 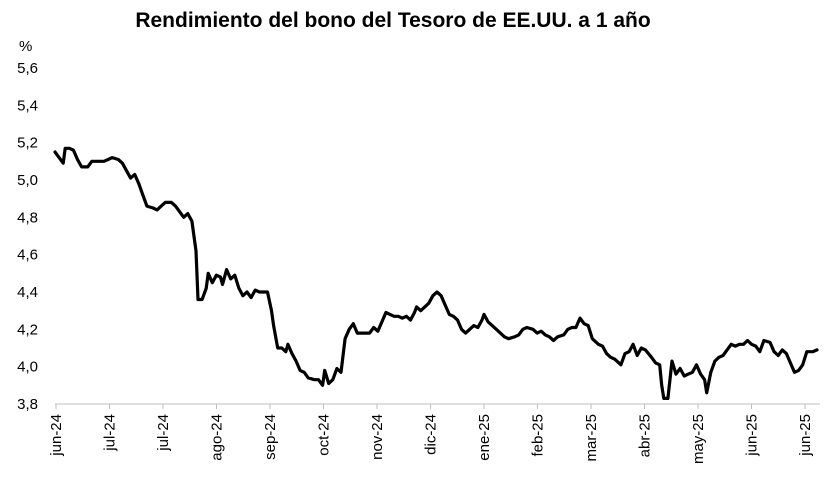 What do you see at coordinates (484, 437) in the screenshot?
I see `x-tick-label: ene-25` at bounding box center [484, 437].